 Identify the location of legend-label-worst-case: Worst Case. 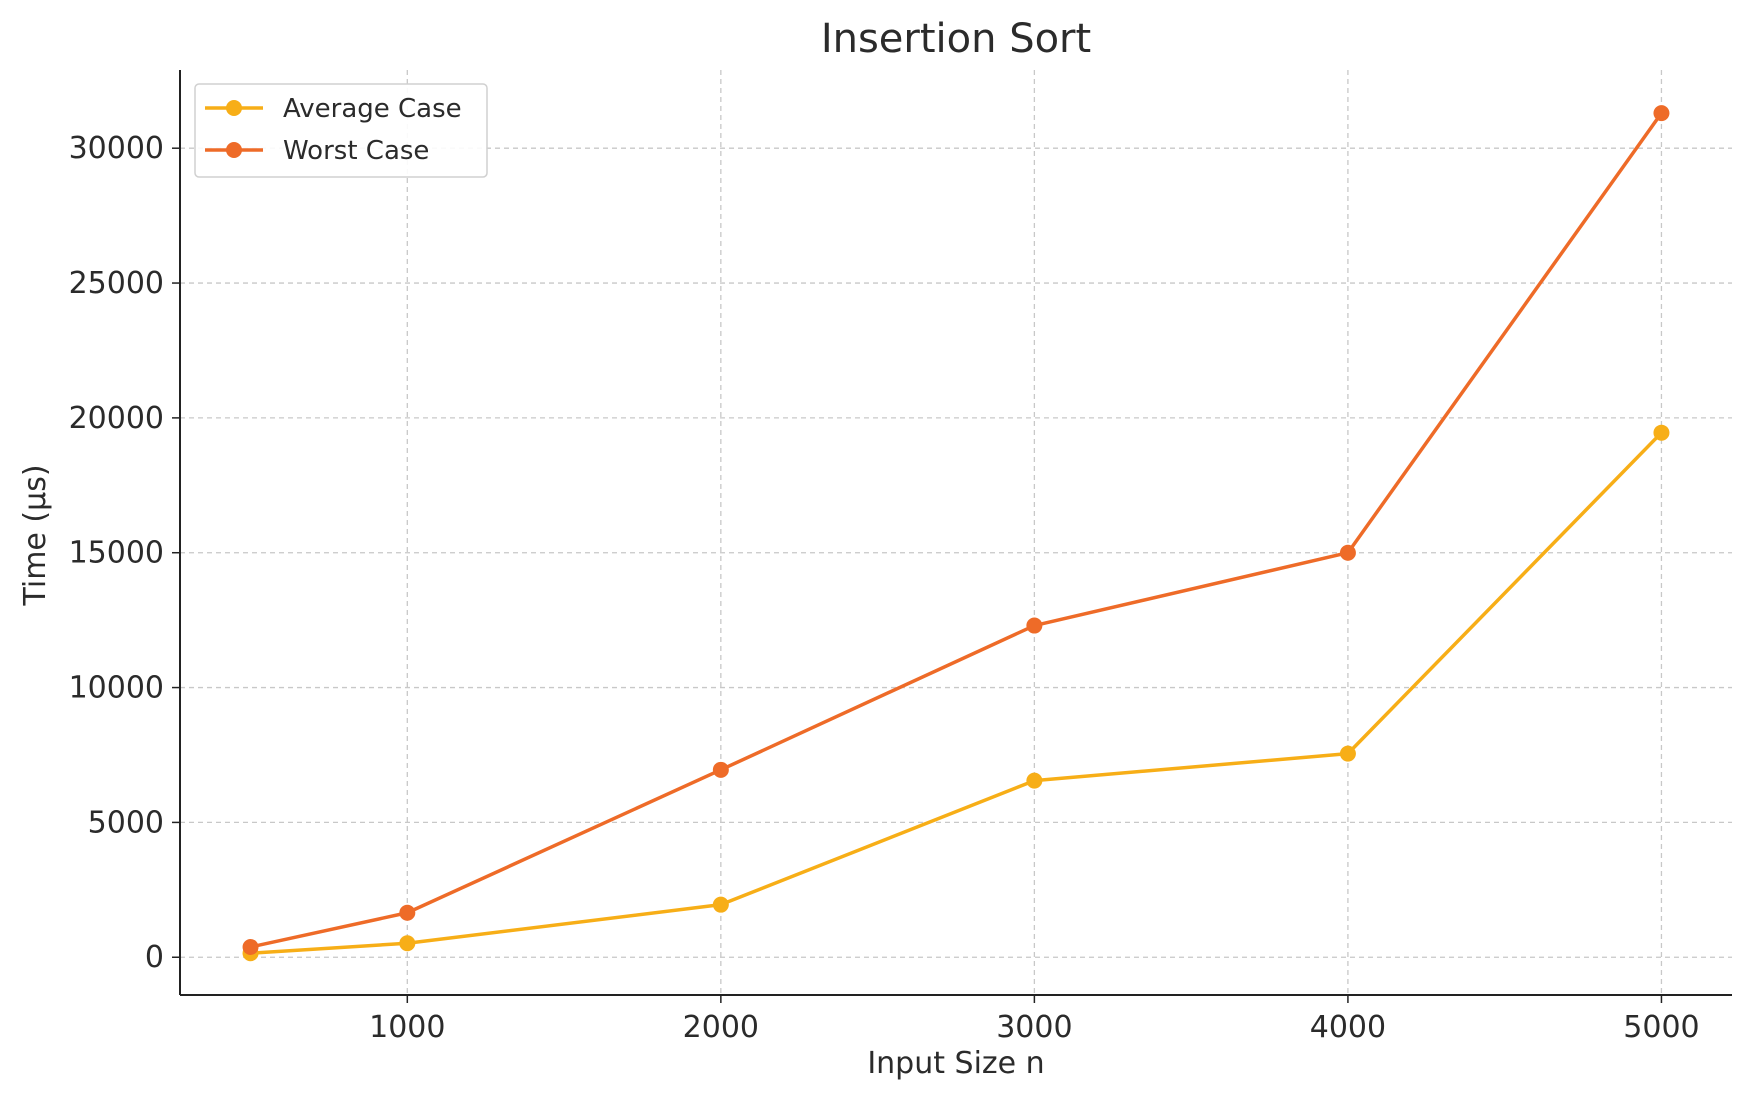
(356, 151).